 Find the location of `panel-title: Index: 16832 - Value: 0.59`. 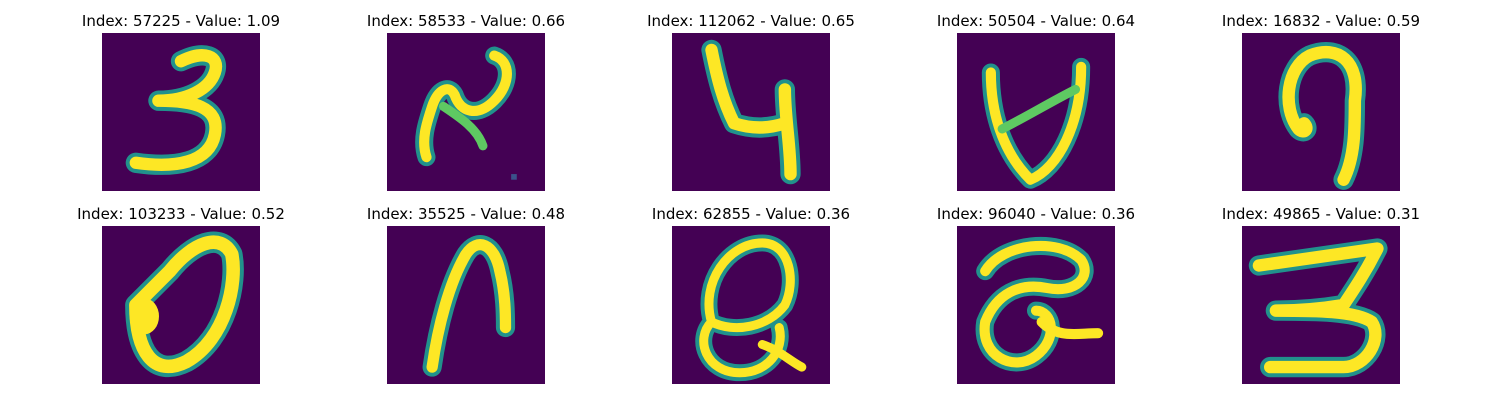

panel-title: Index: 16832 - Value: 0.59 is located at coordinates (1321, 21).